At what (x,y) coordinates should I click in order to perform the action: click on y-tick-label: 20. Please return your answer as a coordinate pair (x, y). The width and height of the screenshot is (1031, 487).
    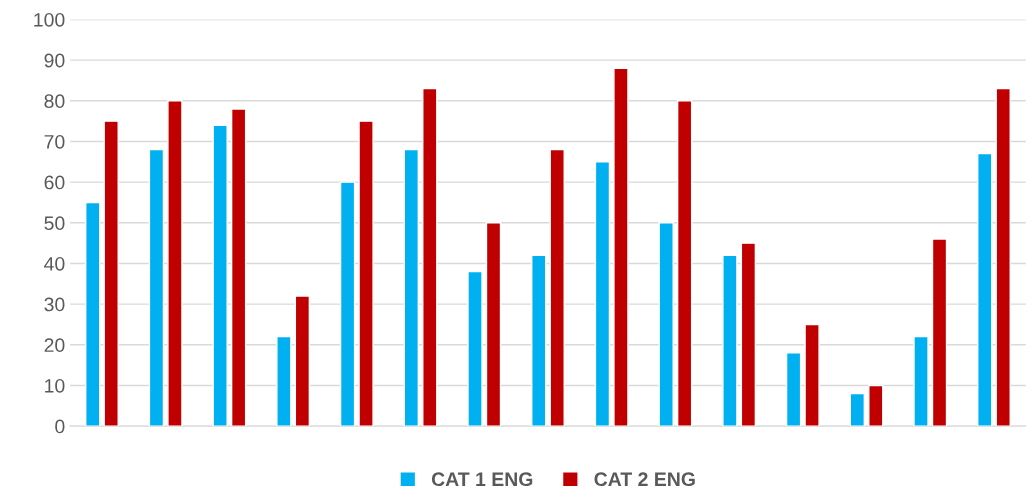
    Looking at the image, I should click on (54, 345).